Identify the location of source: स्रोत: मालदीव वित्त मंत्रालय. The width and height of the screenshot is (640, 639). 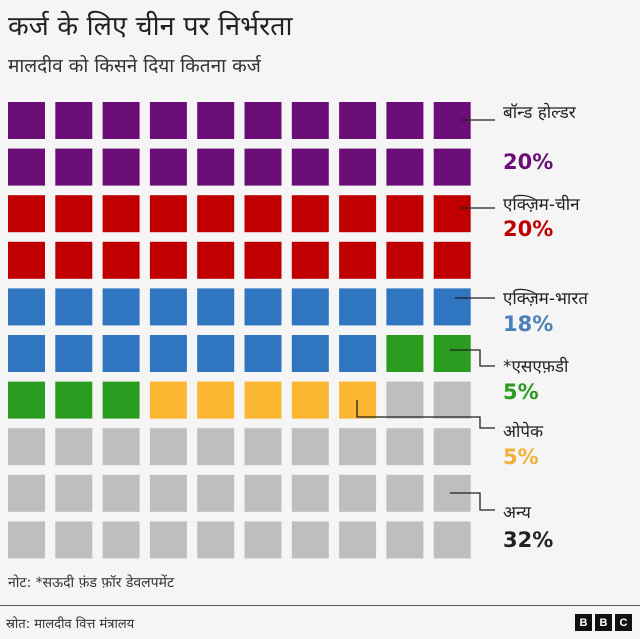
(70, 624).